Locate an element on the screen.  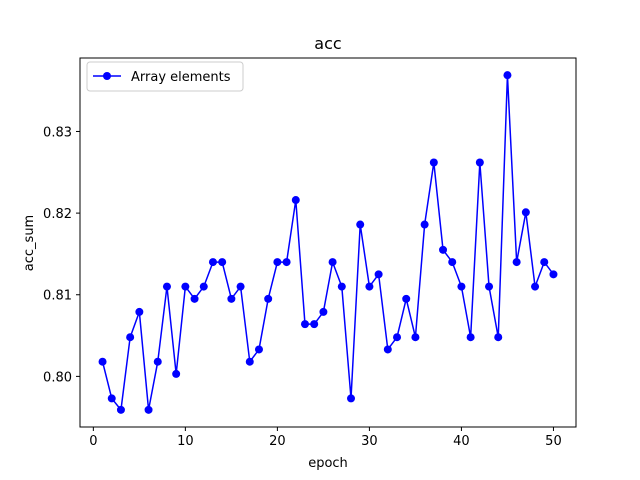
x-tick-label: 0 is located at coordinates (93, 441).